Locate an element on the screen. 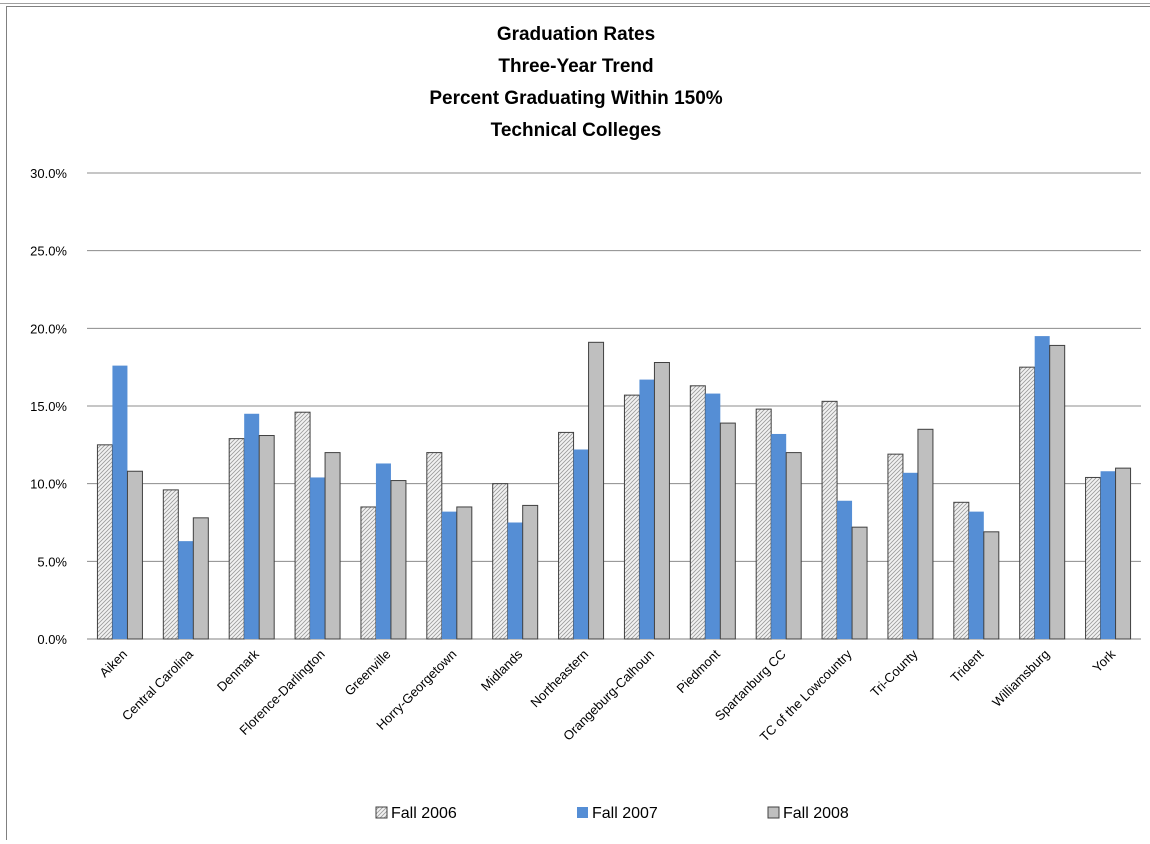  chart-title-line: Percent Graduating Within 150% is located at coordinates (575, 98).